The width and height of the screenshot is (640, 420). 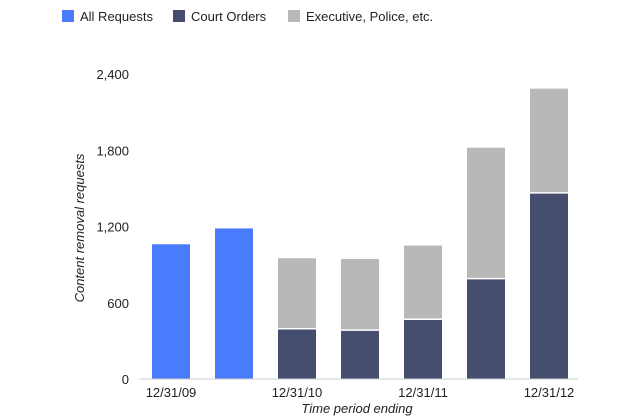 What do you see at coordinates (68, 16) in the screenshot?
I see `legend-swatch-all-requests` at bounding box center [68, 16].